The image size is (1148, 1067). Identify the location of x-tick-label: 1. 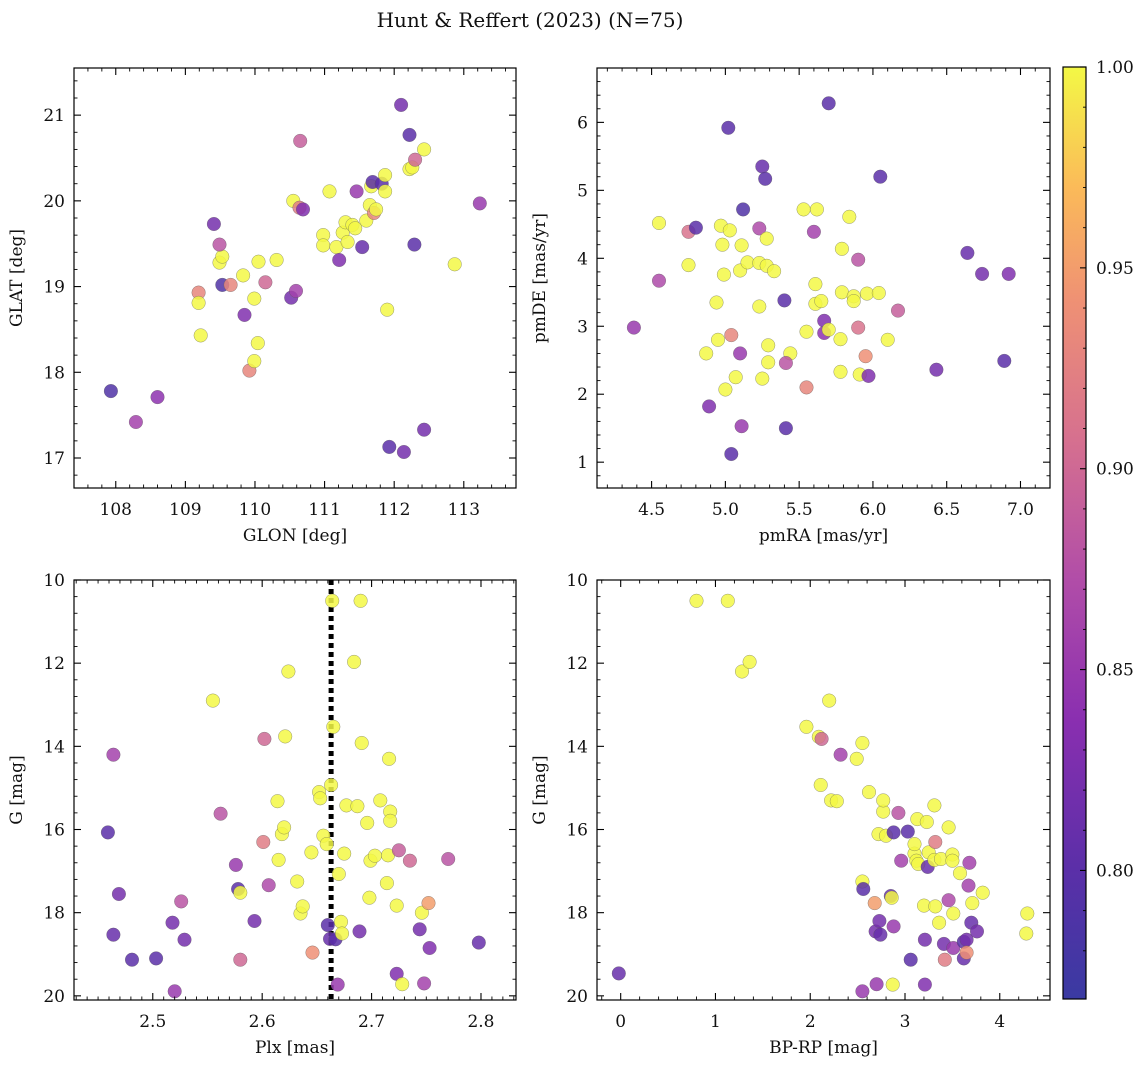
(715, 1022).